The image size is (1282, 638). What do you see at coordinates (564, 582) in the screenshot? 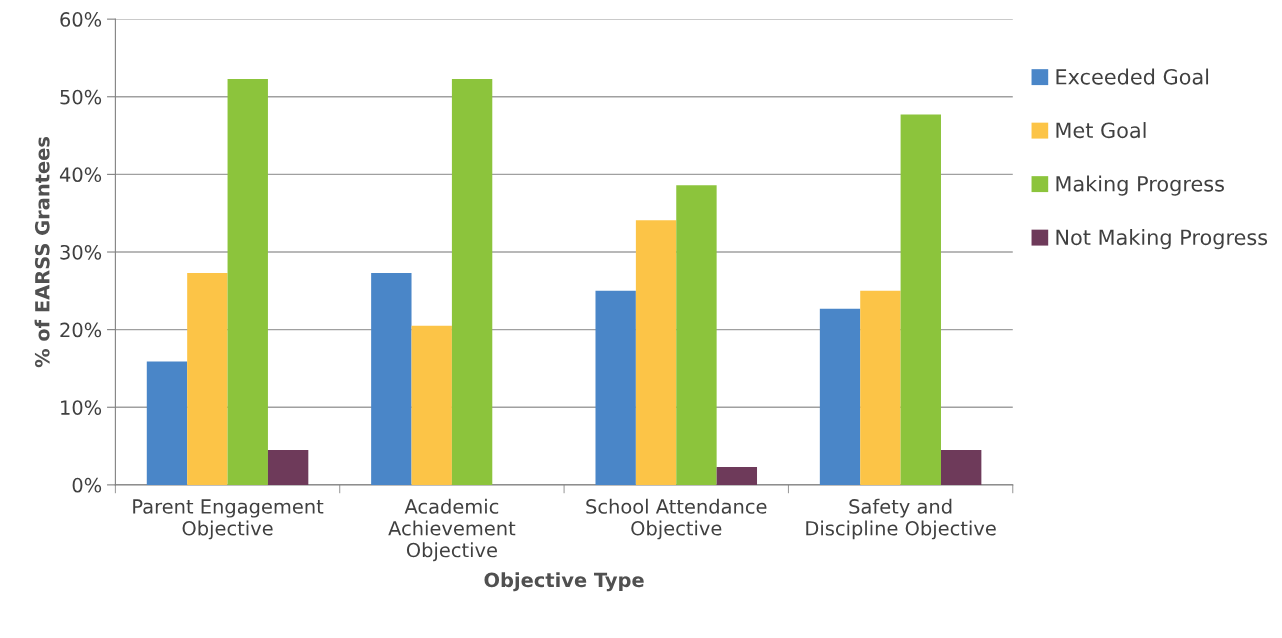
I see `x-axis-title: Objective Type` at bounding box center [564, 582].